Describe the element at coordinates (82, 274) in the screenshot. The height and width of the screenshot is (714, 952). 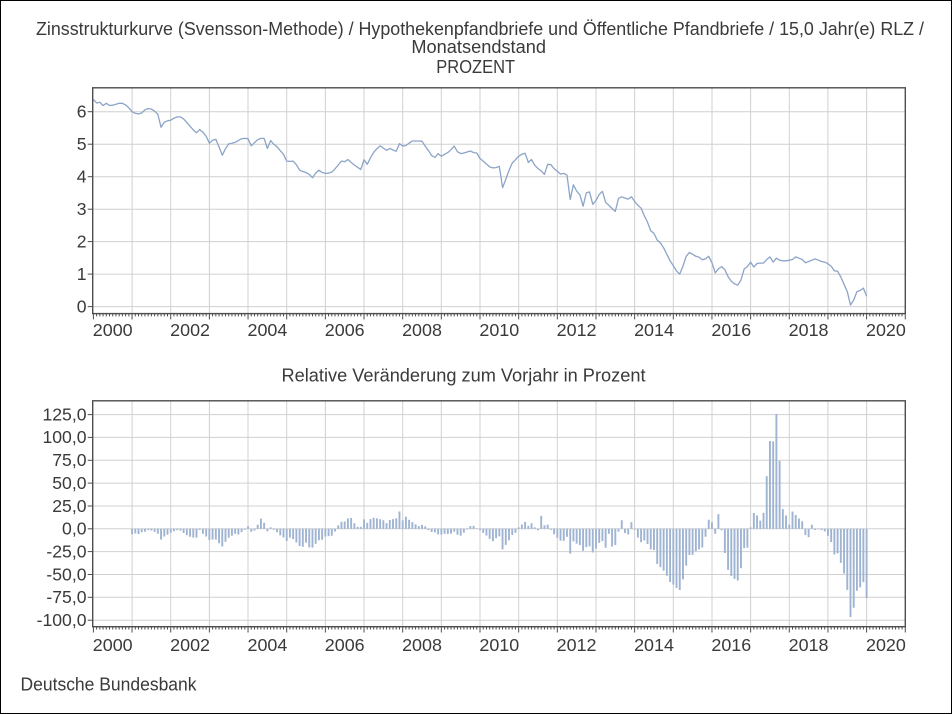
I see `svg-text: 1` at that location.